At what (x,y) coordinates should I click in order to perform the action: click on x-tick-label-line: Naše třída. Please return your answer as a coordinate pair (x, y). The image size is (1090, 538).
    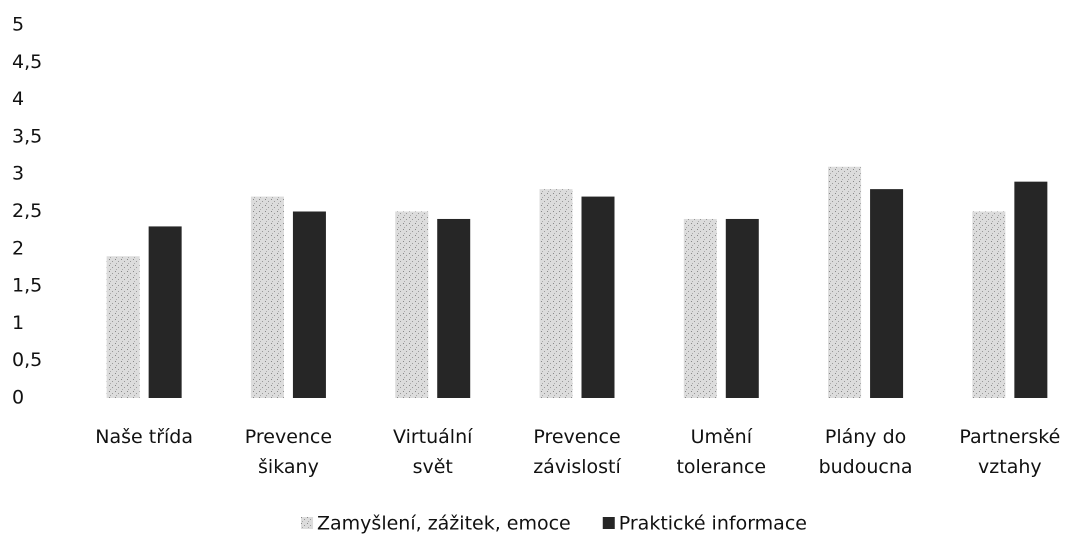
    Looking at the image, I should click on (144, 437).